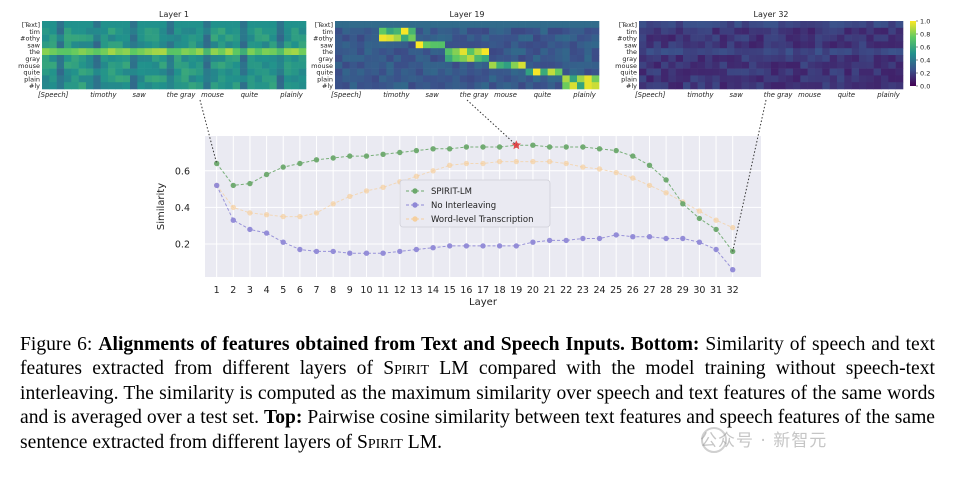  I want to click on x-tick-label: 18, so click(500, 290).